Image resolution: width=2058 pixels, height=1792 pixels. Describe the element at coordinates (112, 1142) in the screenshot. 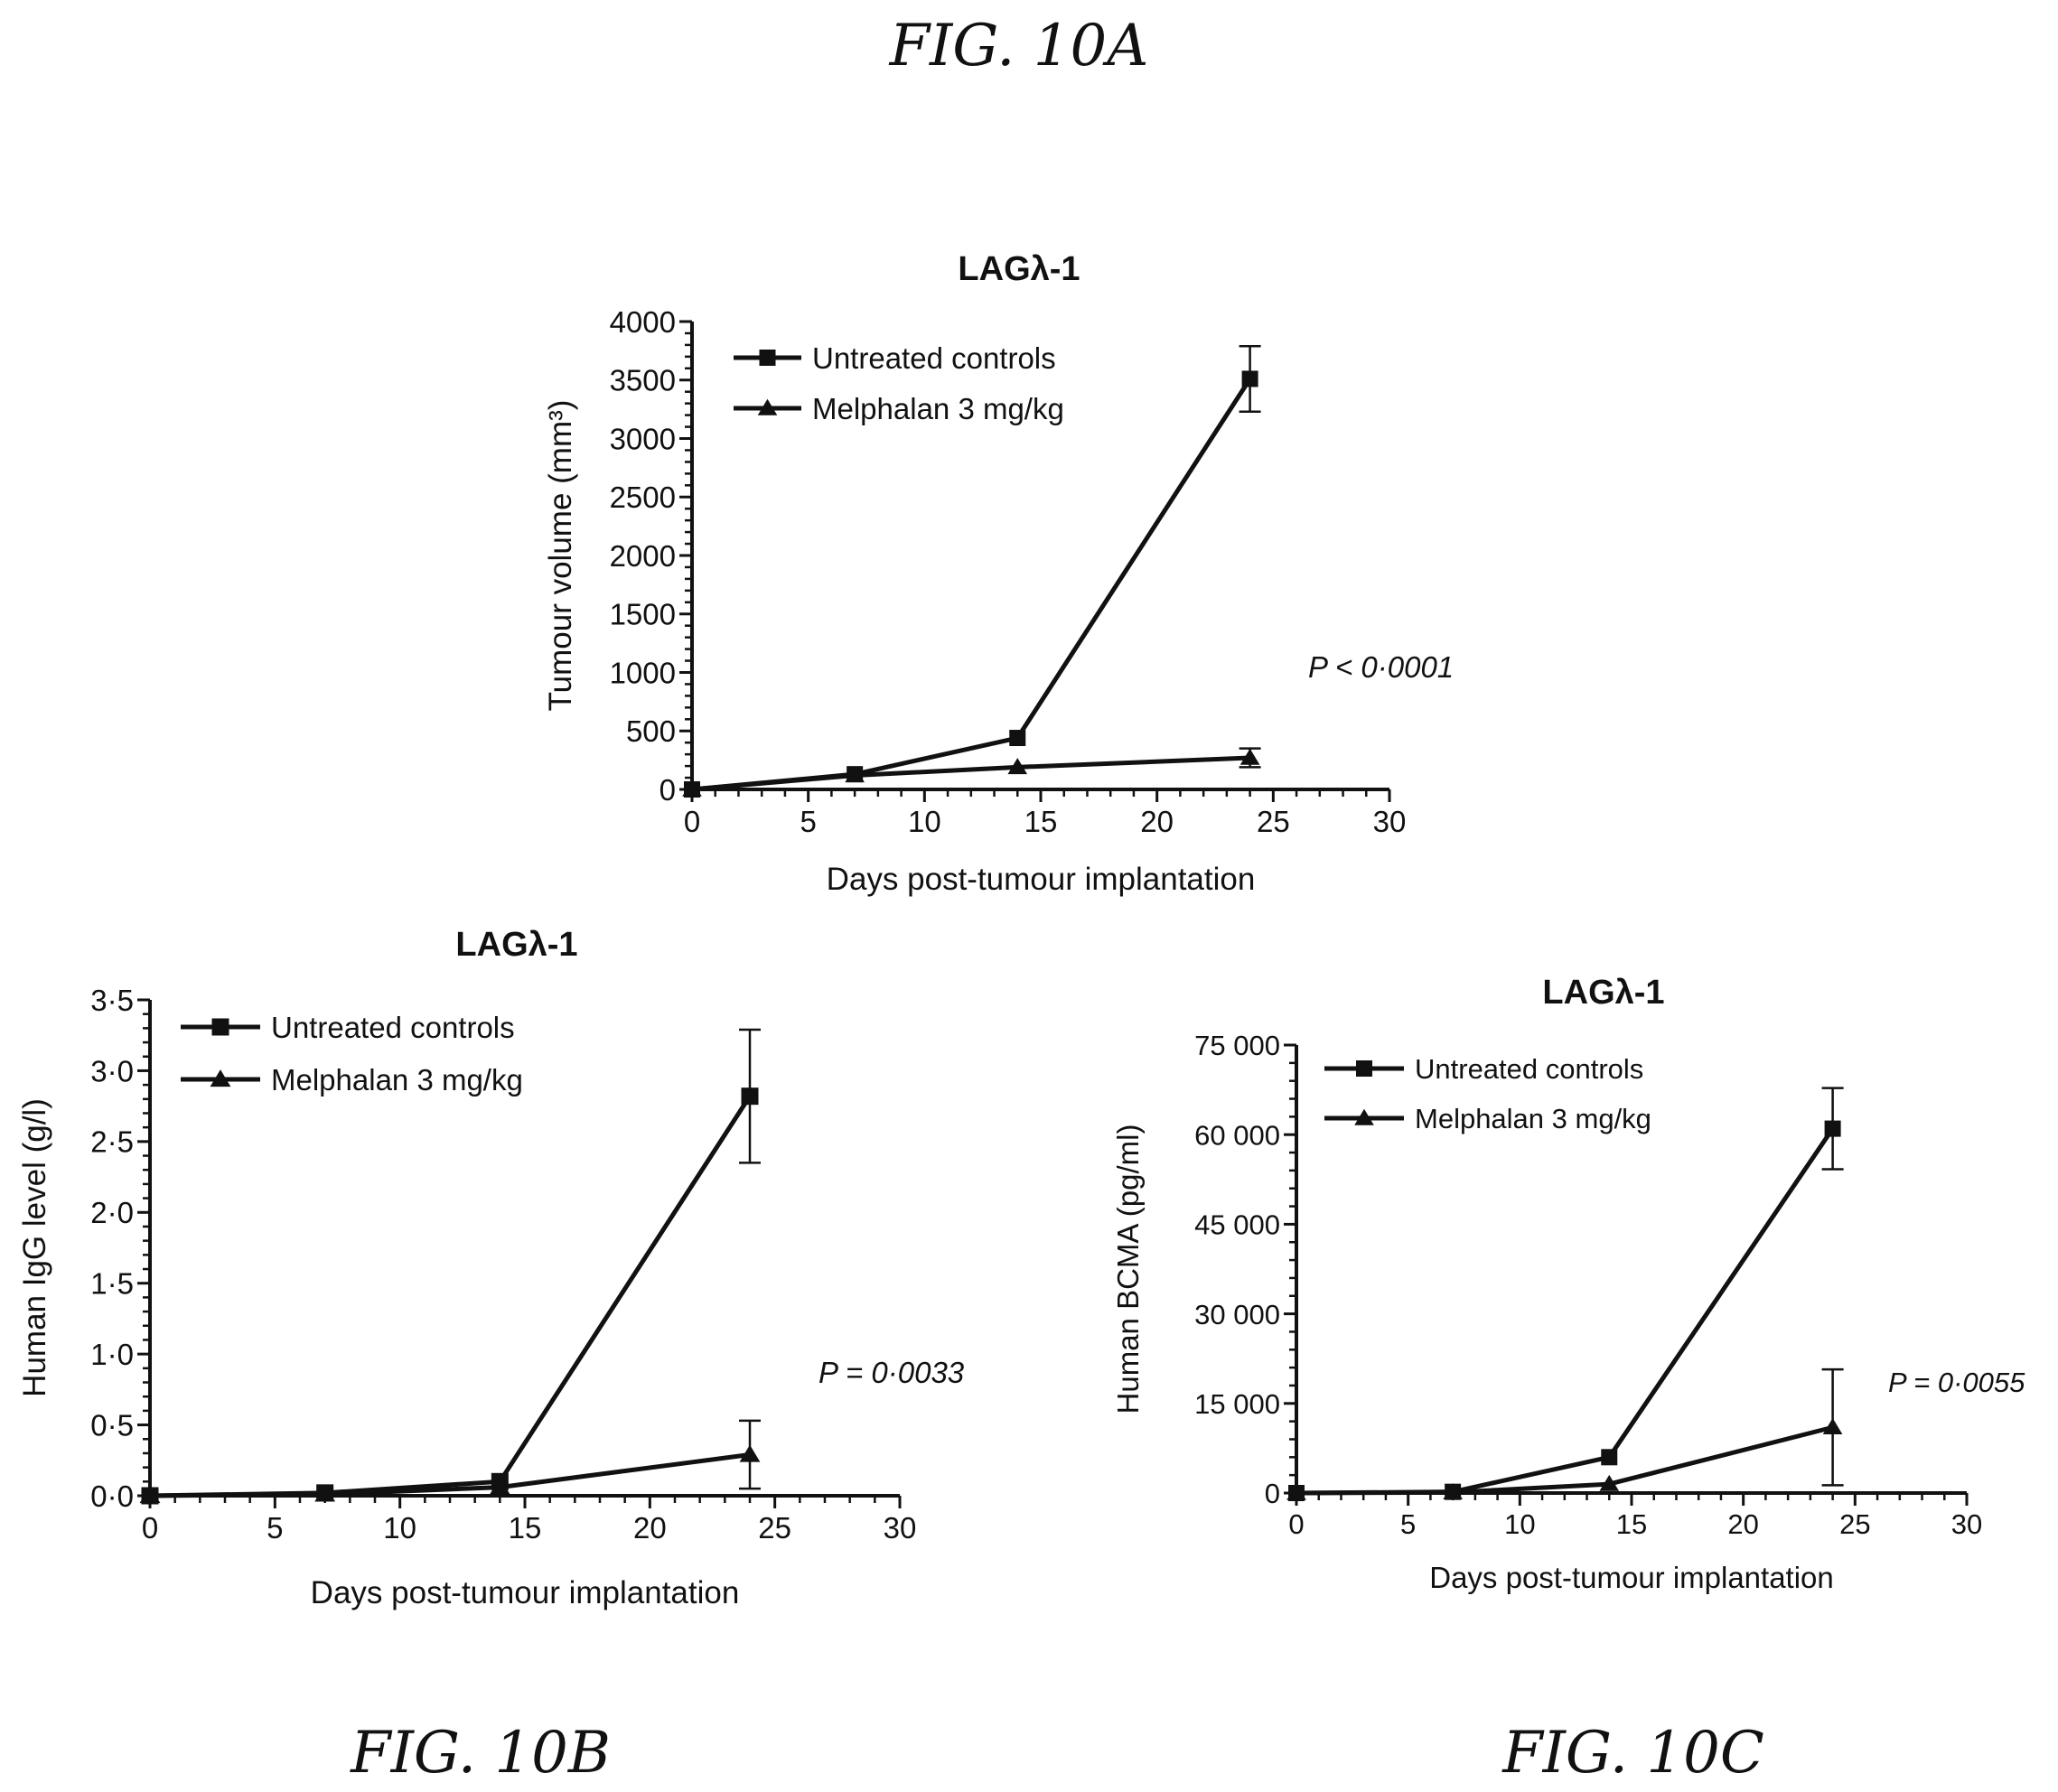

I see `y-tick-label: 2·5` at that location.